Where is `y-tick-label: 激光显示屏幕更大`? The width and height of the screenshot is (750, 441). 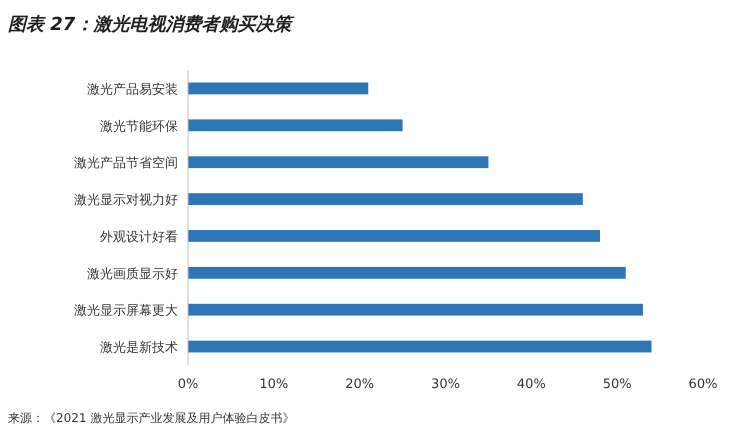
y-tick-label: 激光显示屏幕更大 is located at coordinates (126, 311).